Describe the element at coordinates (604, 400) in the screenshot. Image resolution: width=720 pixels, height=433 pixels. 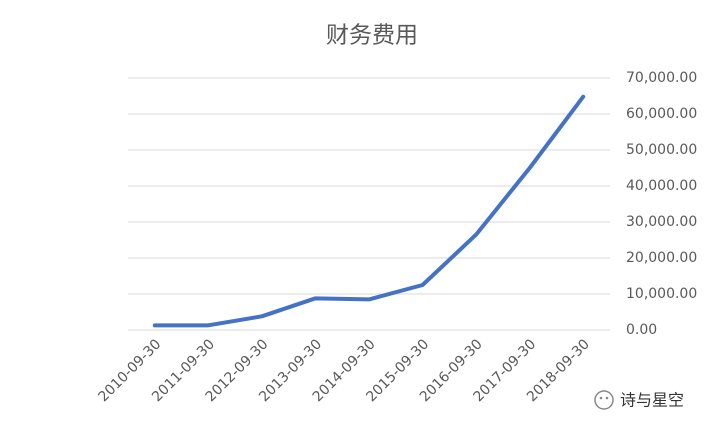
I see `watermark-icon` at that location.